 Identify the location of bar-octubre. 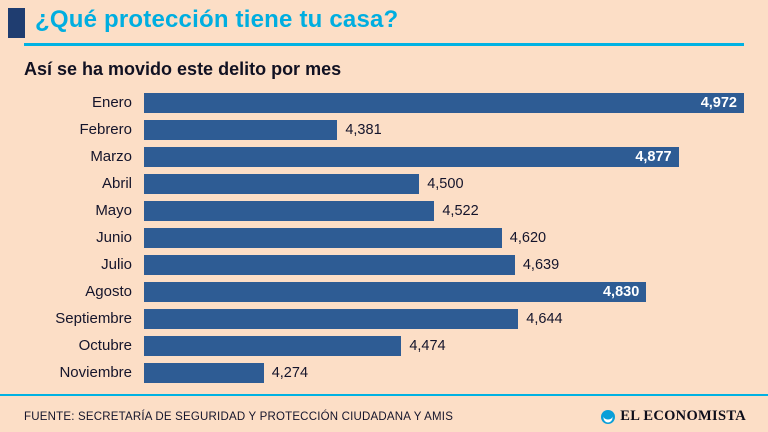
(273, 345).